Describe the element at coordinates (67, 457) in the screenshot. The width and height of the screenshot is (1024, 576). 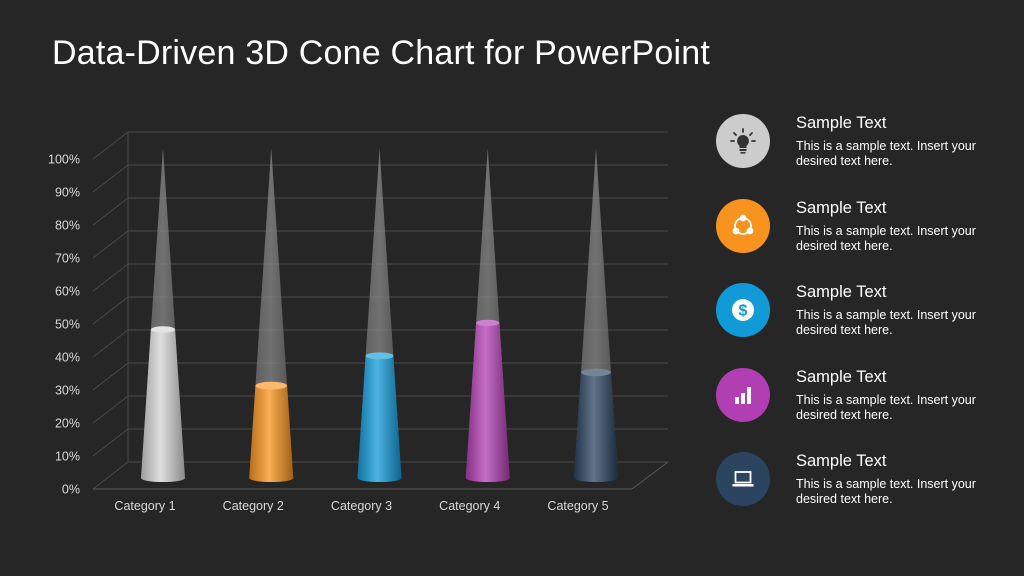
I see `y-tick-label: 10%` at that location.